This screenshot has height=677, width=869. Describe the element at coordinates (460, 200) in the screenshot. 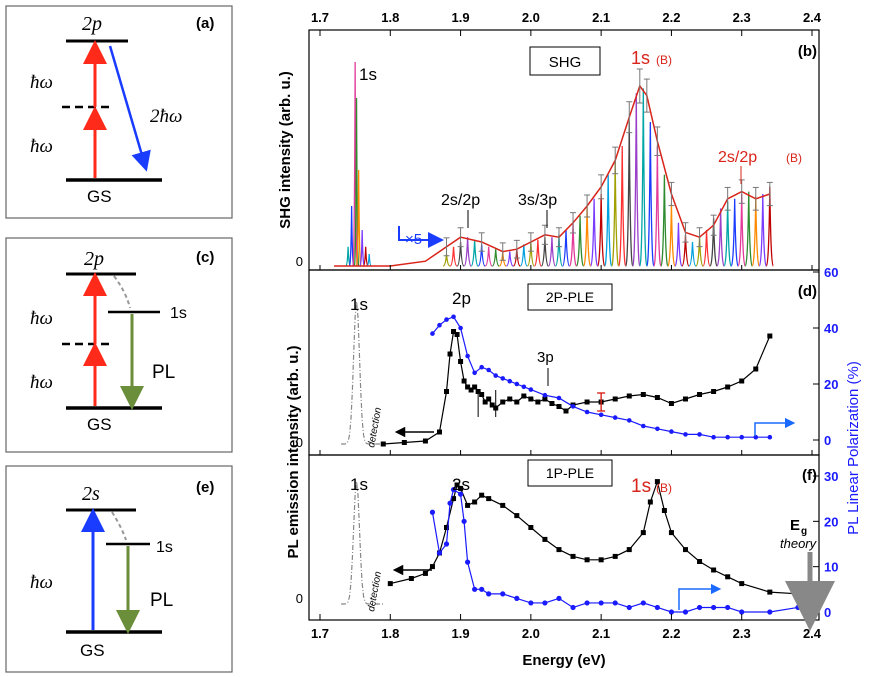

I see `annot-b-2s2p: 2s/2p` at that location.